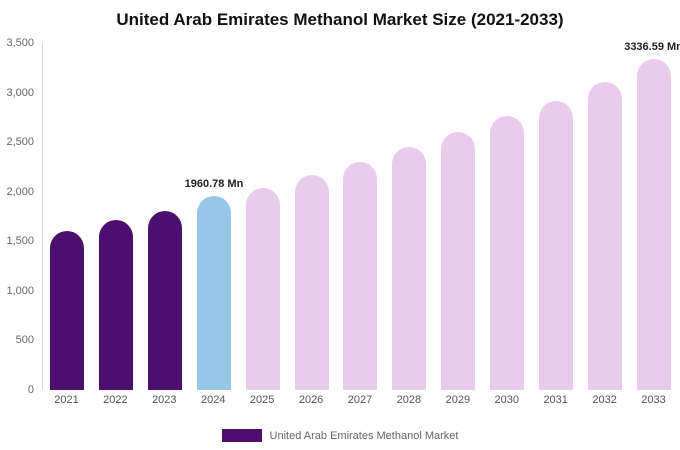  What do you see at coordinates (20, 43) in the screenshot?
I see `y-tick-label: 3,500` at bounding box center [20, 43].